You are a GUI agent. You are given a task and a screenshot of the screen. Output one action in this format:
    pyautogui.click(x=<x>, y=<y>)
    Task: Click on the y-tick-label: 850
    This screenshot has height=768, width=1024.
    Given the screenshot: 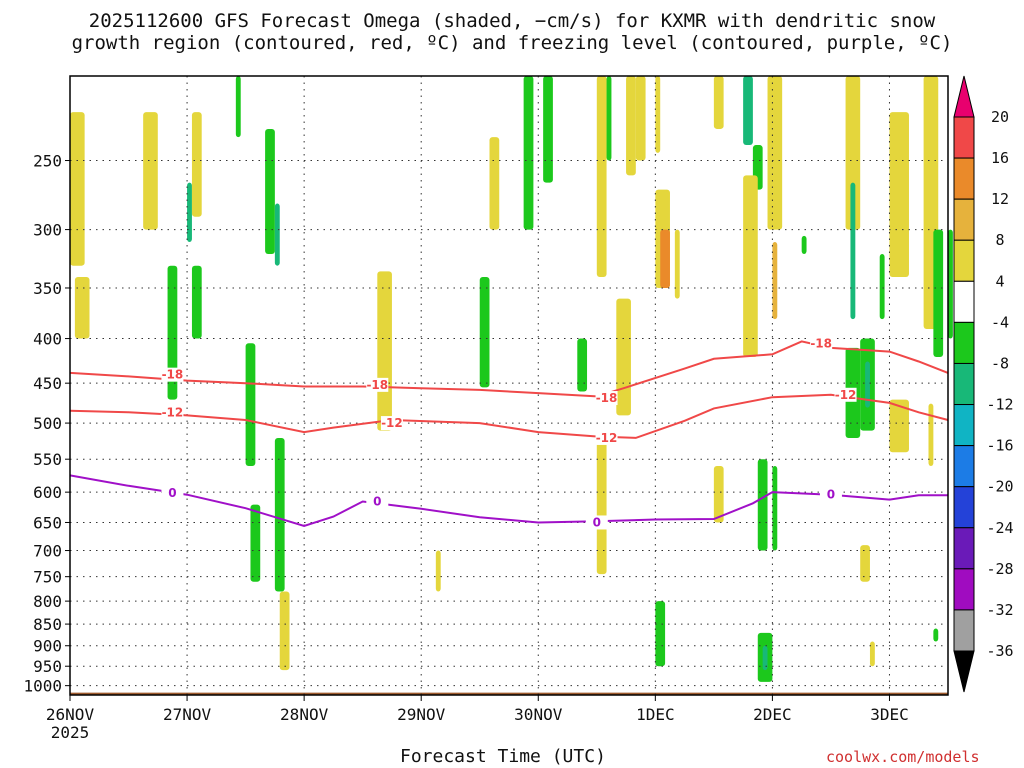 What is the action you would take?
    pyautogui.click(x=47, y=624)
    